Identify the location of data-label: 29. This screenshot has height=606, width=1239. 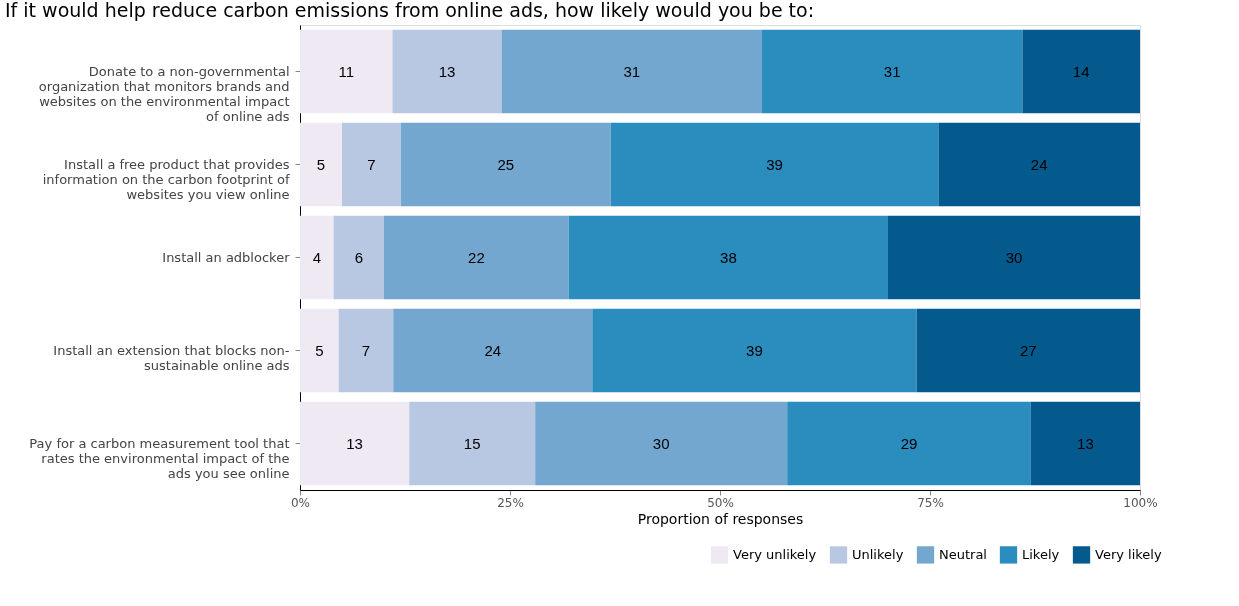
(909, 443).